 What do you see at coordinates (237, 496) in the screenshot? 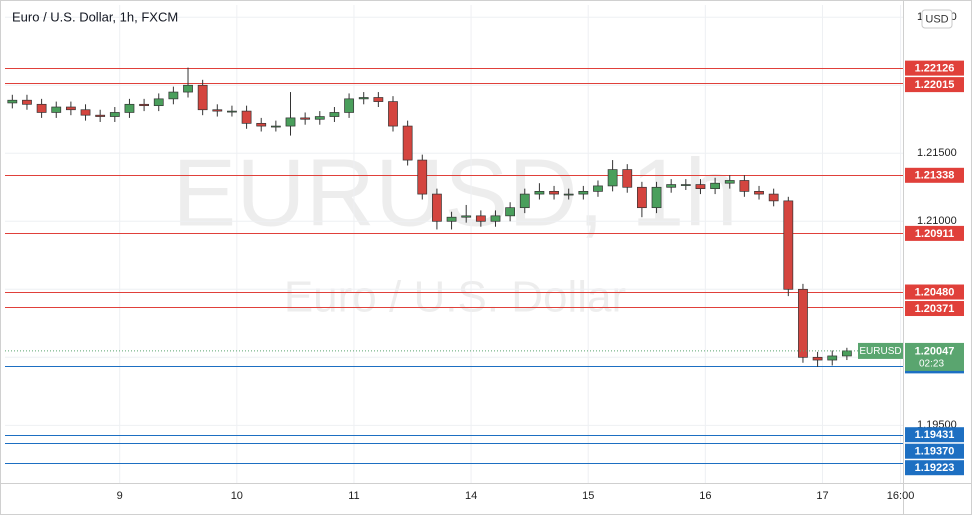
I see `x-tick-label: 10` at bounding box center [237, 496].